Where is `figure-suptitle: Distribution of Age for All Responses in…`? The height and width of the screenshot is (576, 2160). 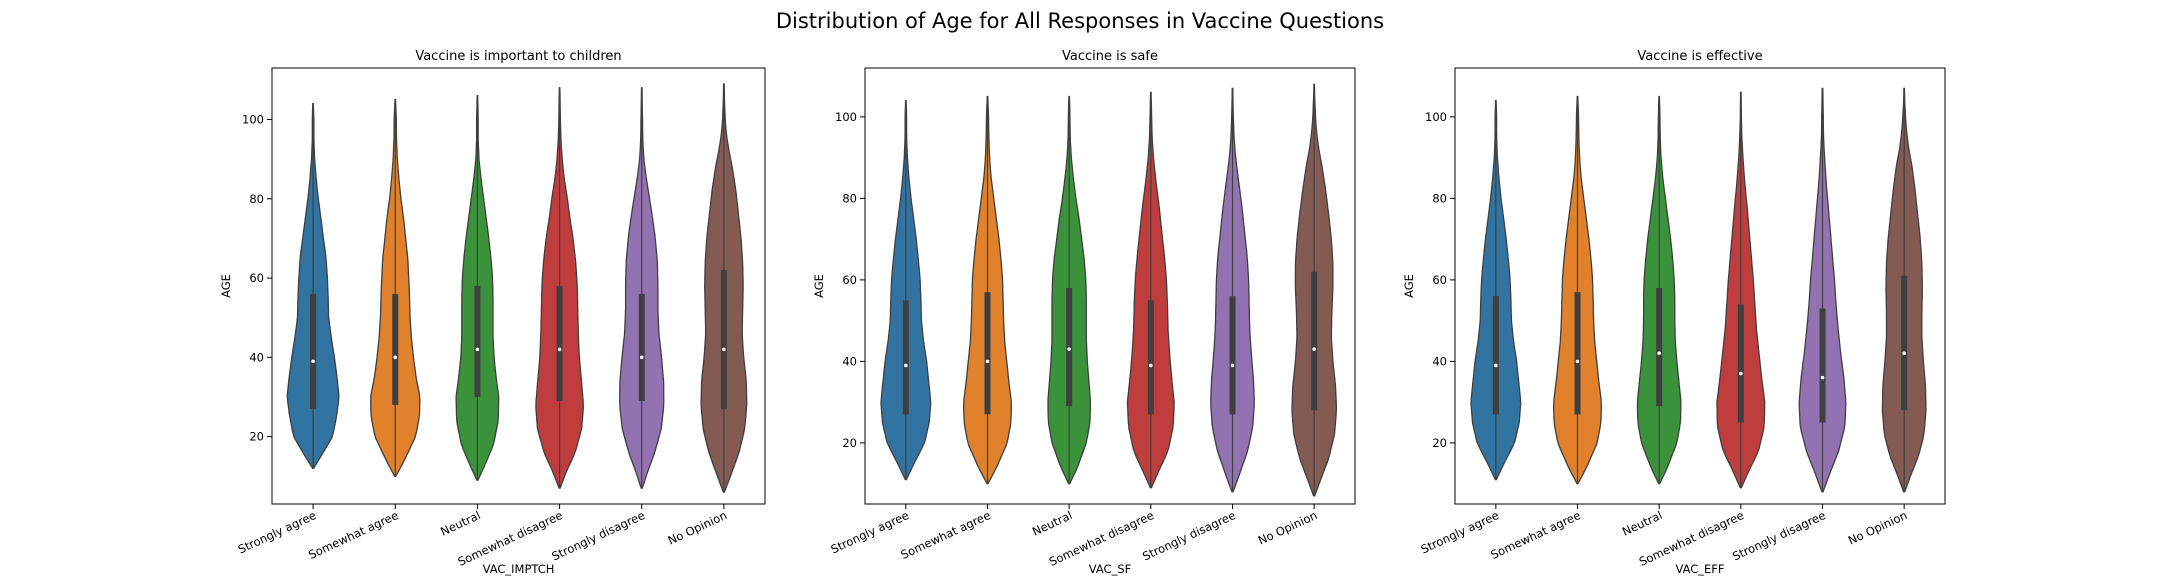 figure-suptitle: Distribution of Age for All Responses in… is located at coordinates (1080, 21).